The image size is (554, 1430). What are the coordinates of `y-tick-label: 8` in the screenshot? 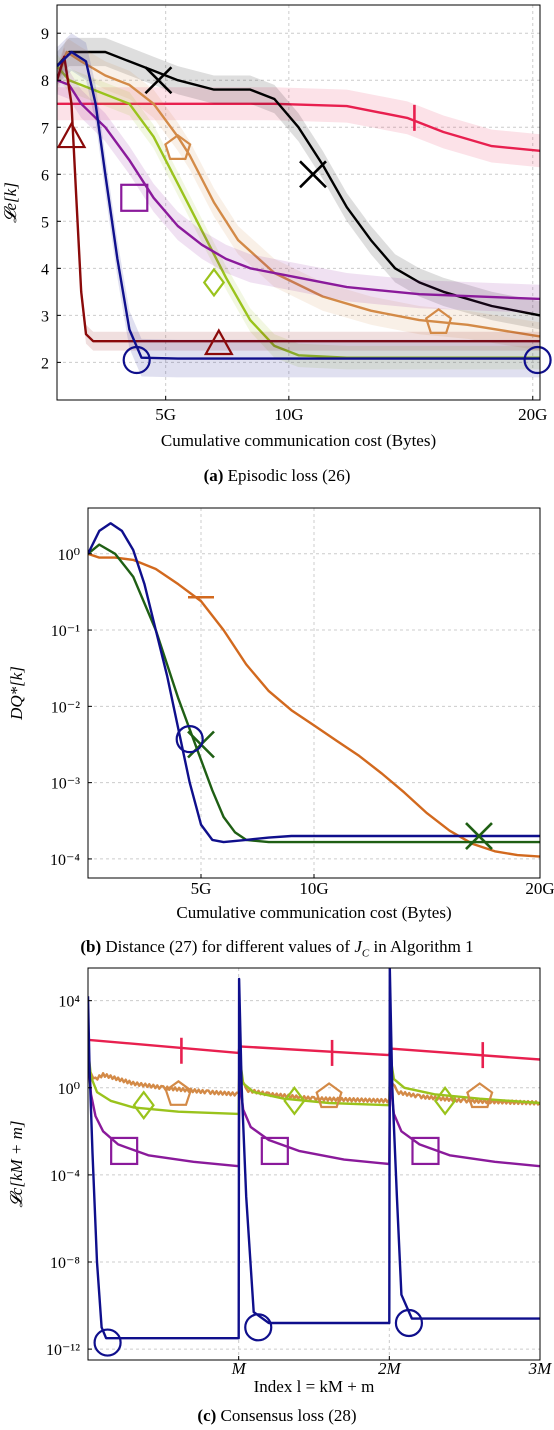 It's located at (45, 81).